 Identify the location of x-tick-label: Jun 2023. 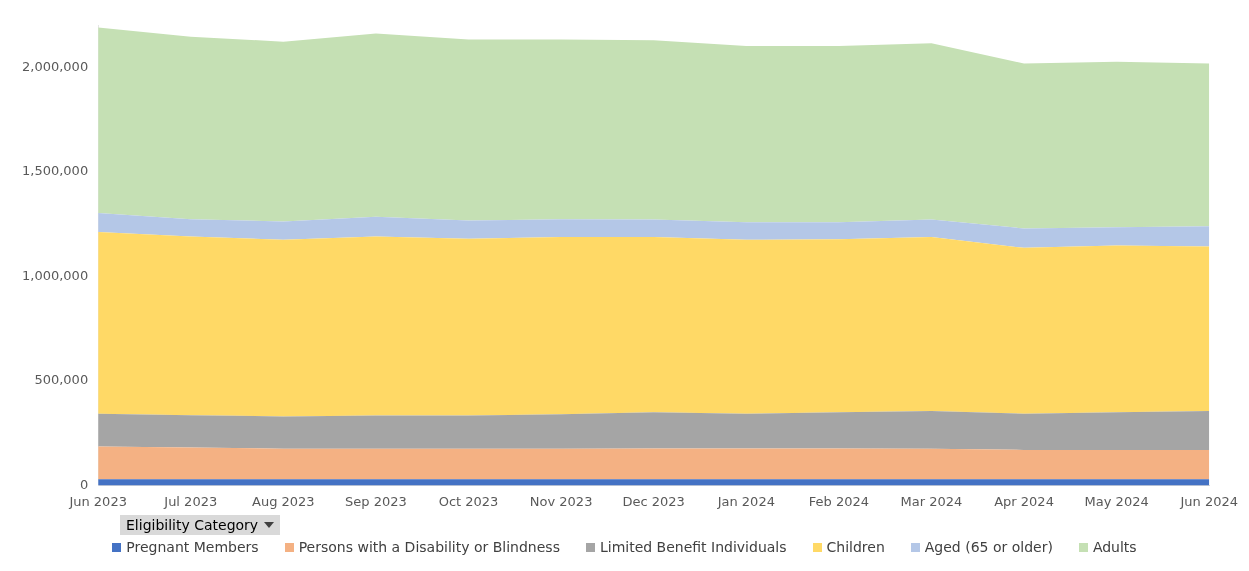
(97, 501).